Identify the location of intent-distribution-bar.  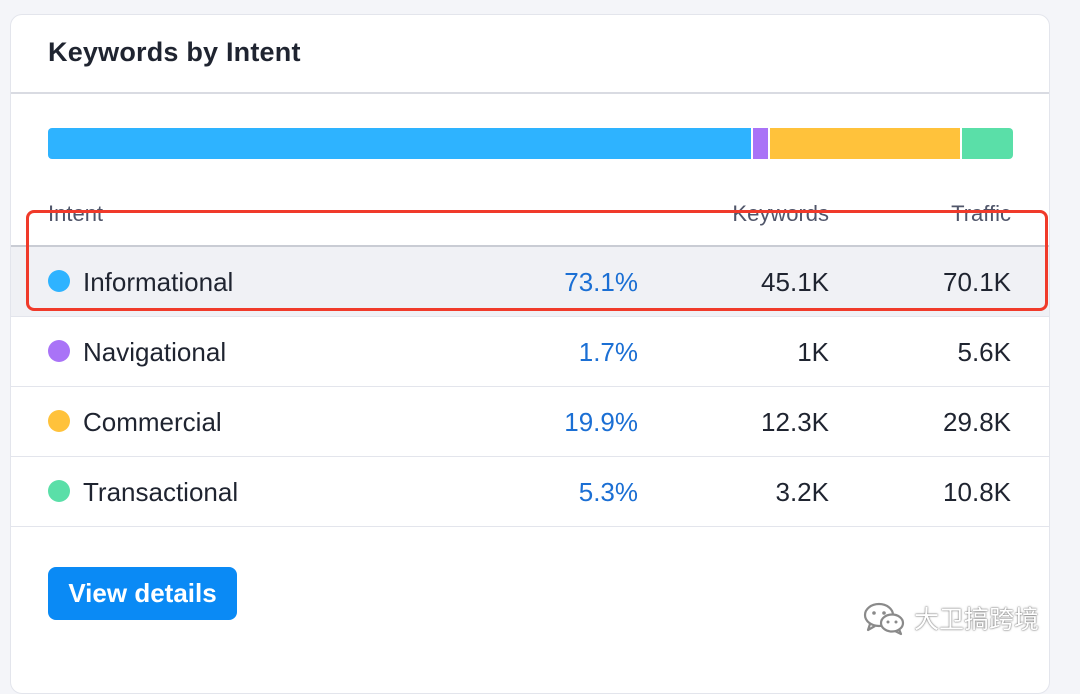
(530, 143).